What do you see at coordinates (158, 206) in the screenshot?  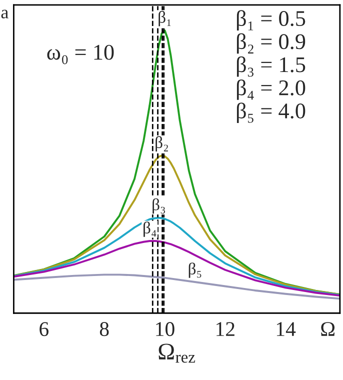 I see `annotation: β₃` at bounding box center [158, 206].